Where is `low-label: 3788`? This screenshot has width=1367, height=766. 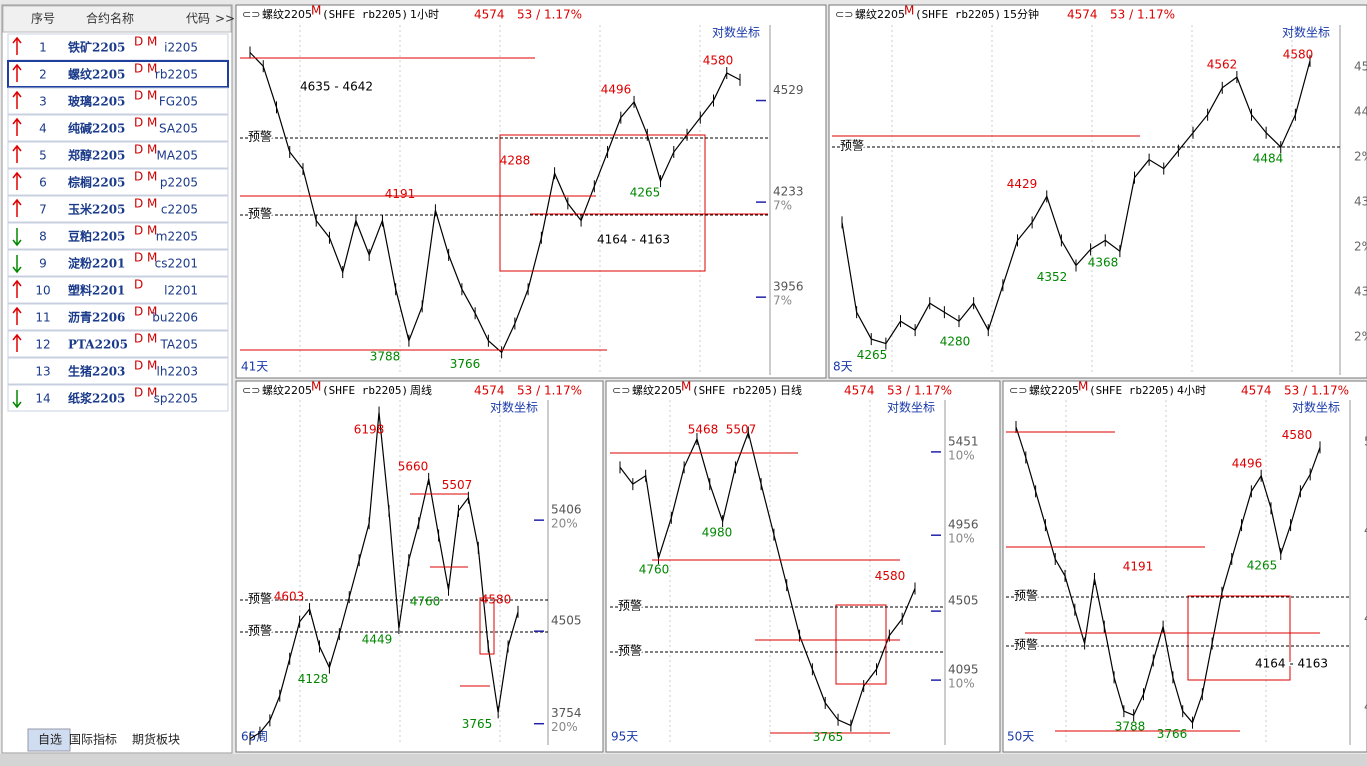
low-label: 3788 is located at coordinates (385, 356).